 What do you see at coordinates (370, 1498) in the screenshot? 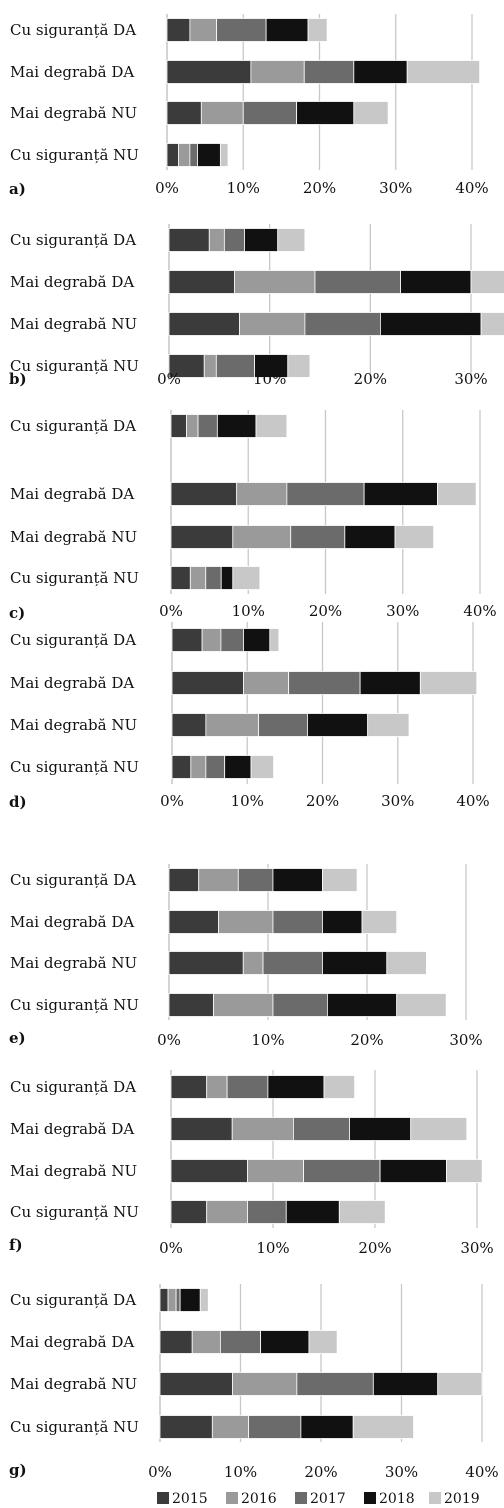
I see `legend-swatch-2018` at bounding box center [370, 1498].